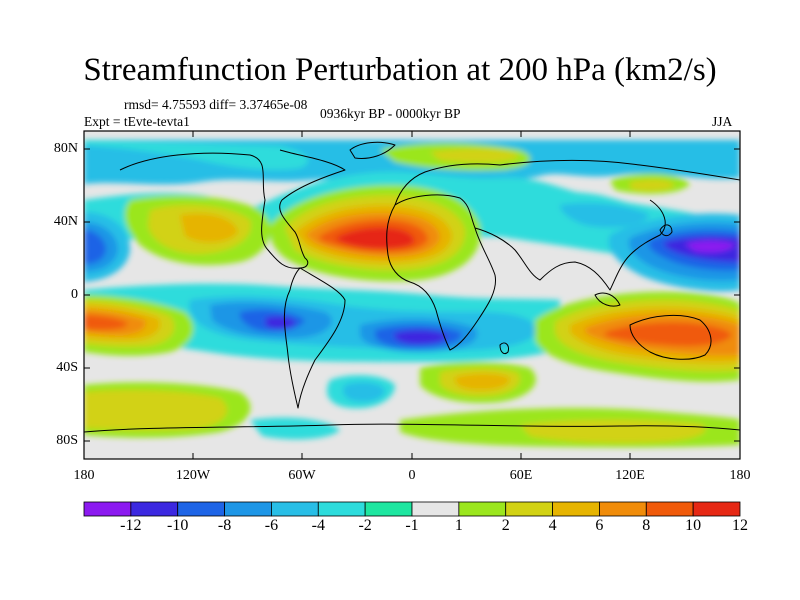  I want to click on lon-label-60w: 60W, so click(302, 475).